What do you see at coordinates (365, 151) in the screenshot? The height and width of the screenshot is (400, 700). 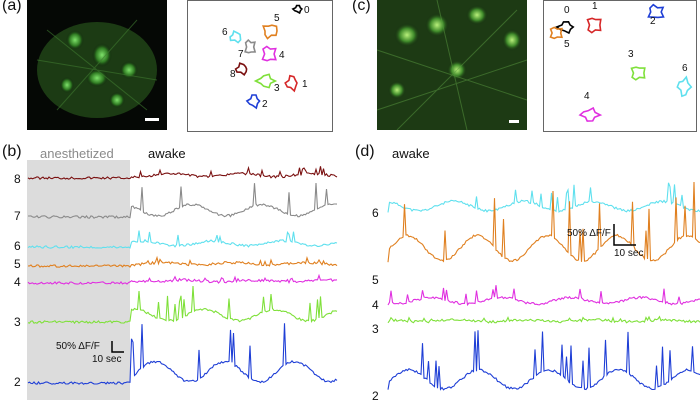 I see `panel-d-letter: (d)` at bounding box center [365, 151].